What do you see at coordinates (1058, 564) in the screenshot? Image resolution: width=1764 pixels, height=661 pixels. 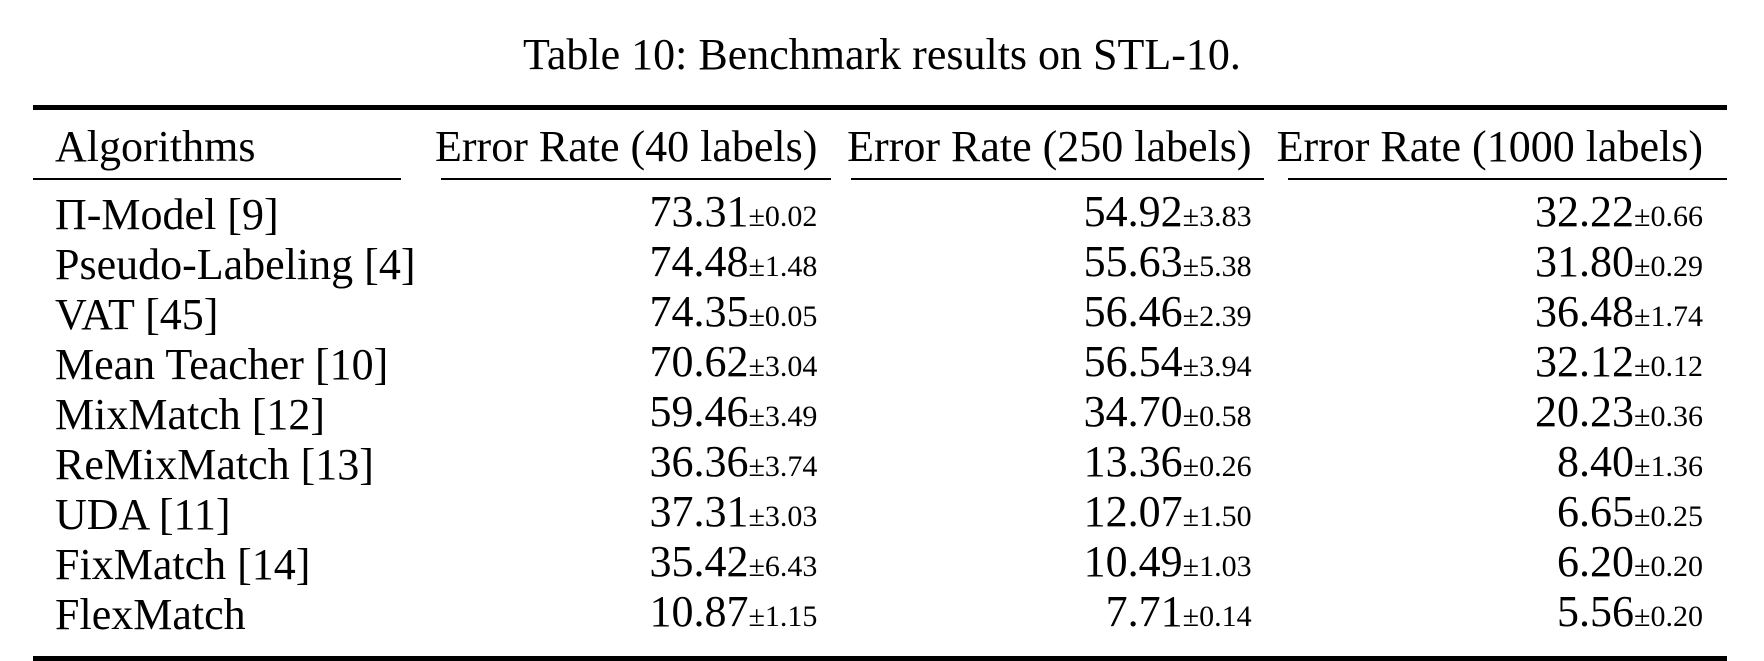 I see `error-rate-cell-250-labels: 10.49±1.03` at bounding box center [1058, 564].